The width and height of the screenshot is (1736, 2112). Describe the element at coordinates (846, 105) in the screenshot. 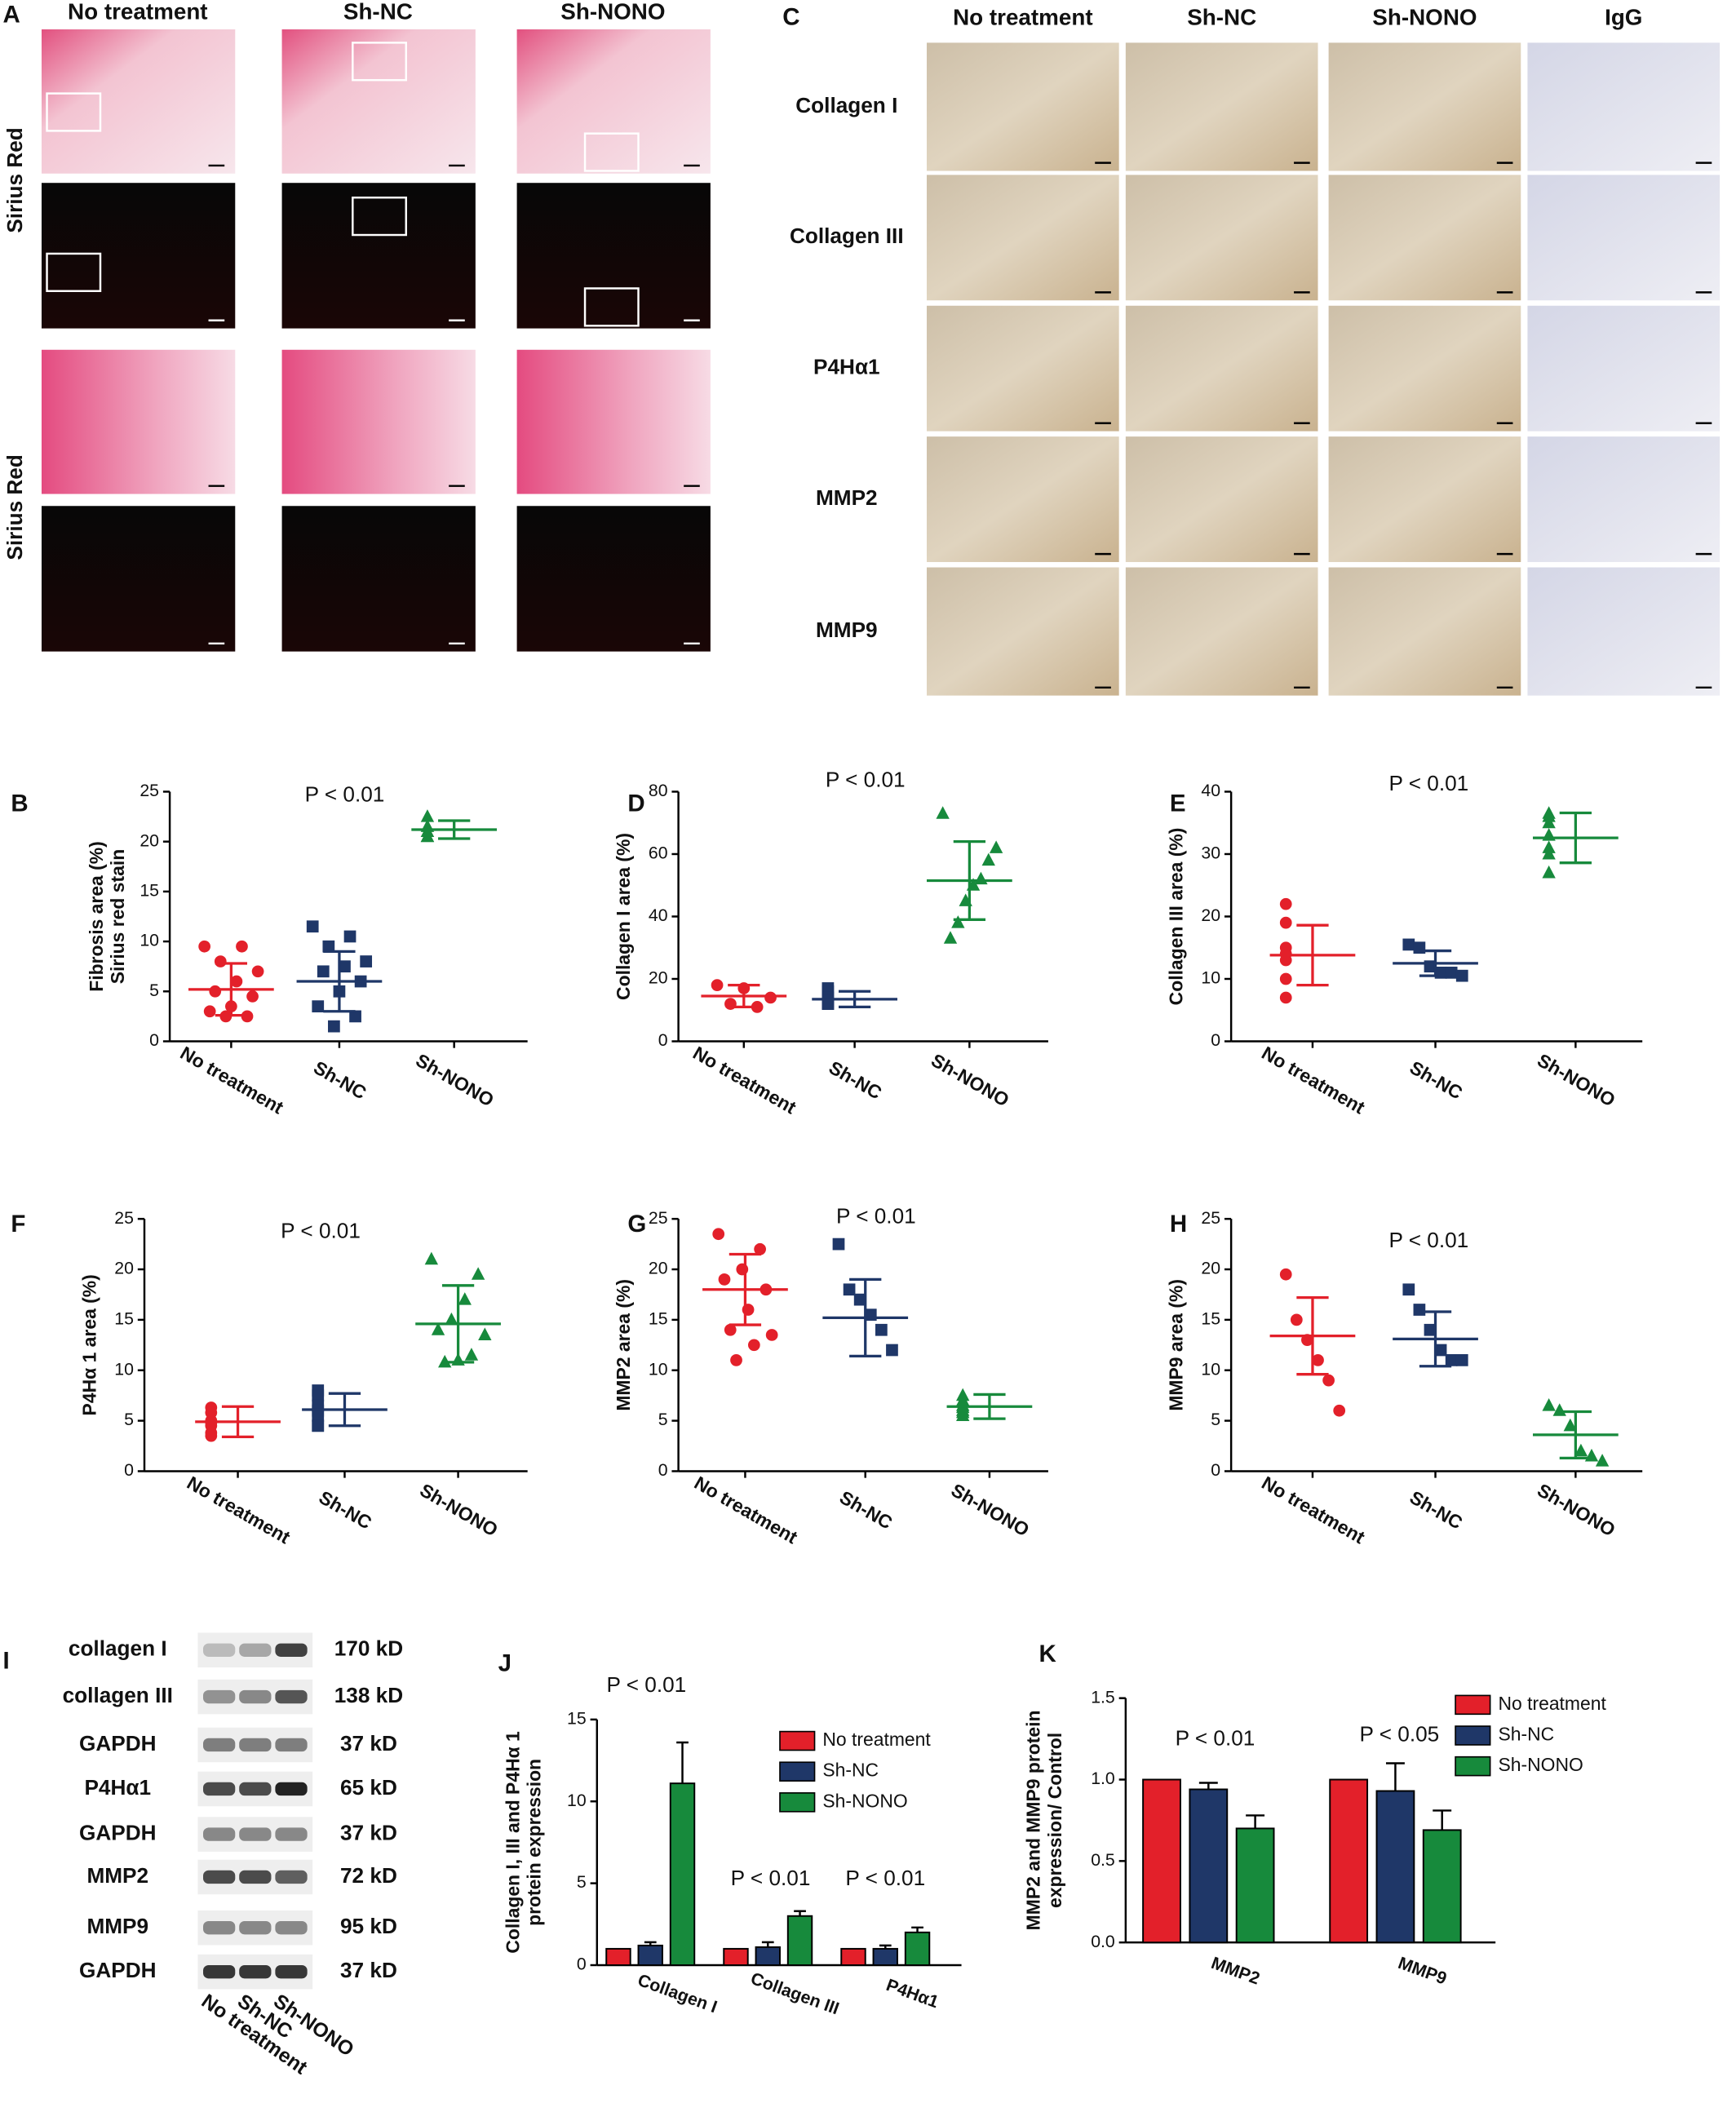

I see `row-label: Collagen I` at that location.